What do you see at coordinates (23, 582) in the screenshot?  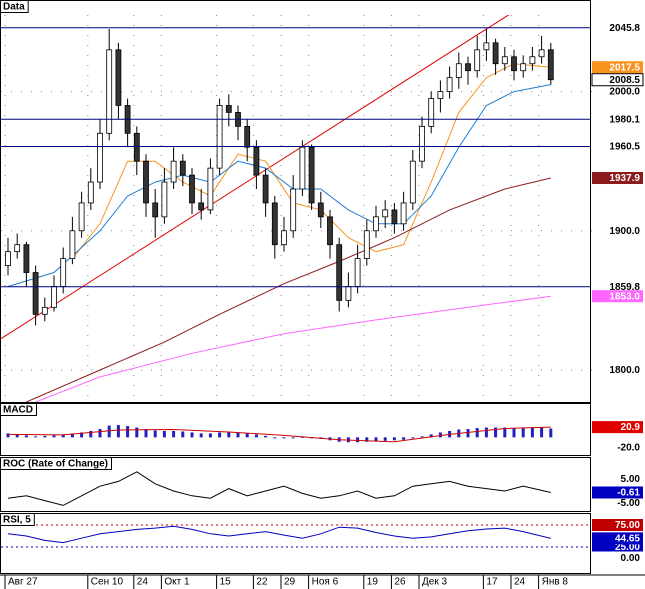 I see `x-tick-label: Авг 27` at bounding box center [23, 582].